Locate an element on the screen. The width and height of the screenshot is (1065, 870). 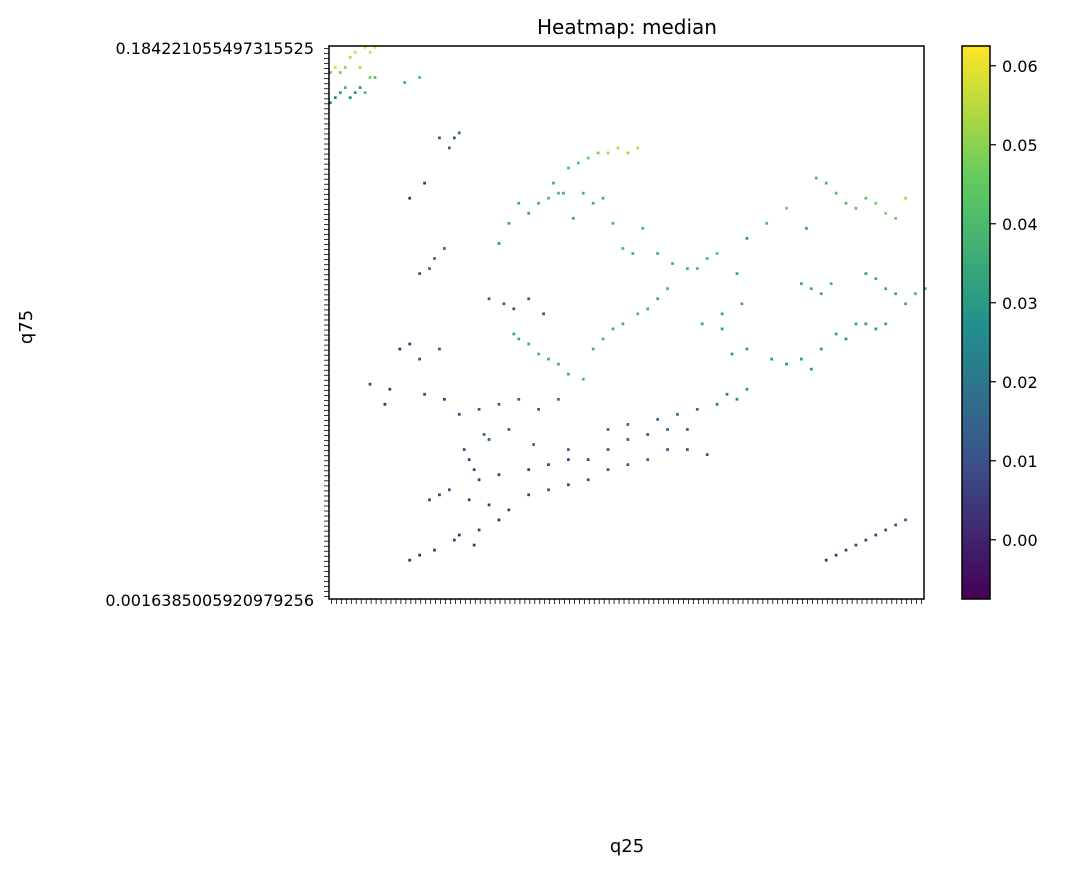
colorbar-tick-label: 0.06 is located at coordinates (1020, 66).